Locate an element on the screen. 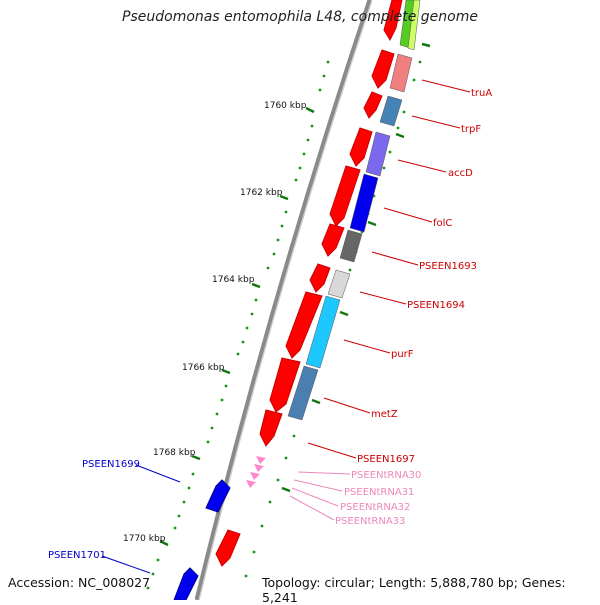  gene-label-trua: truA is located at coordinates (481, 93).